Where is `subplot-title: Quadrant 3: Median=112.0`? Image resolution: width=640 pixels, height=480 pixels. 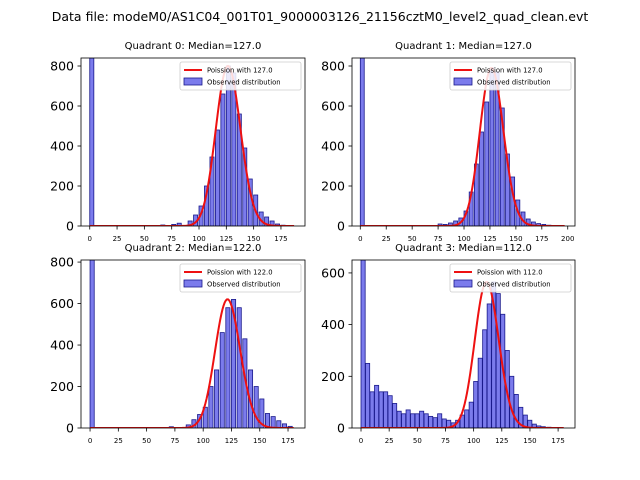
subplot-title: Quadrant 3: Median=112.0 is located at coordinates (463, 248).